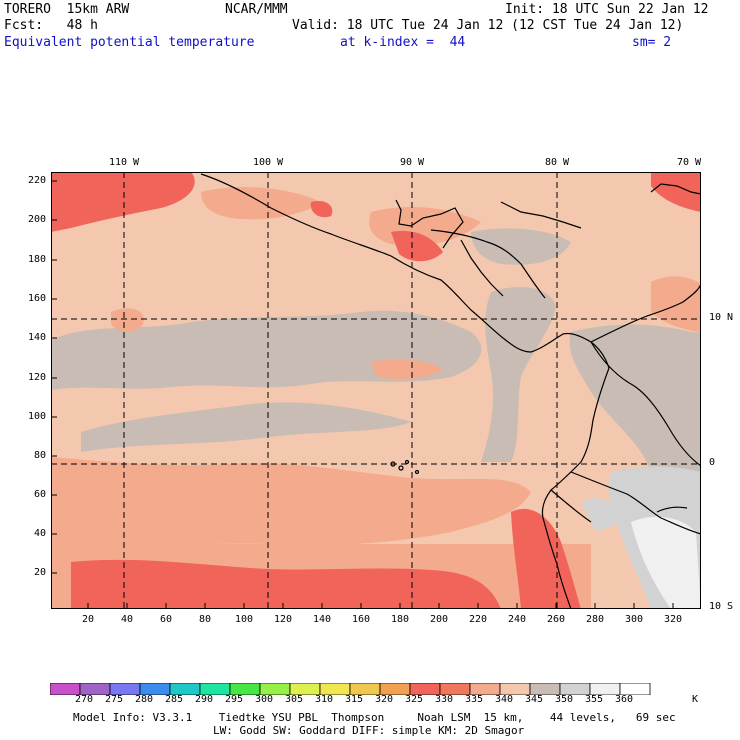  I want to click on colorbar, so click(350, 689).